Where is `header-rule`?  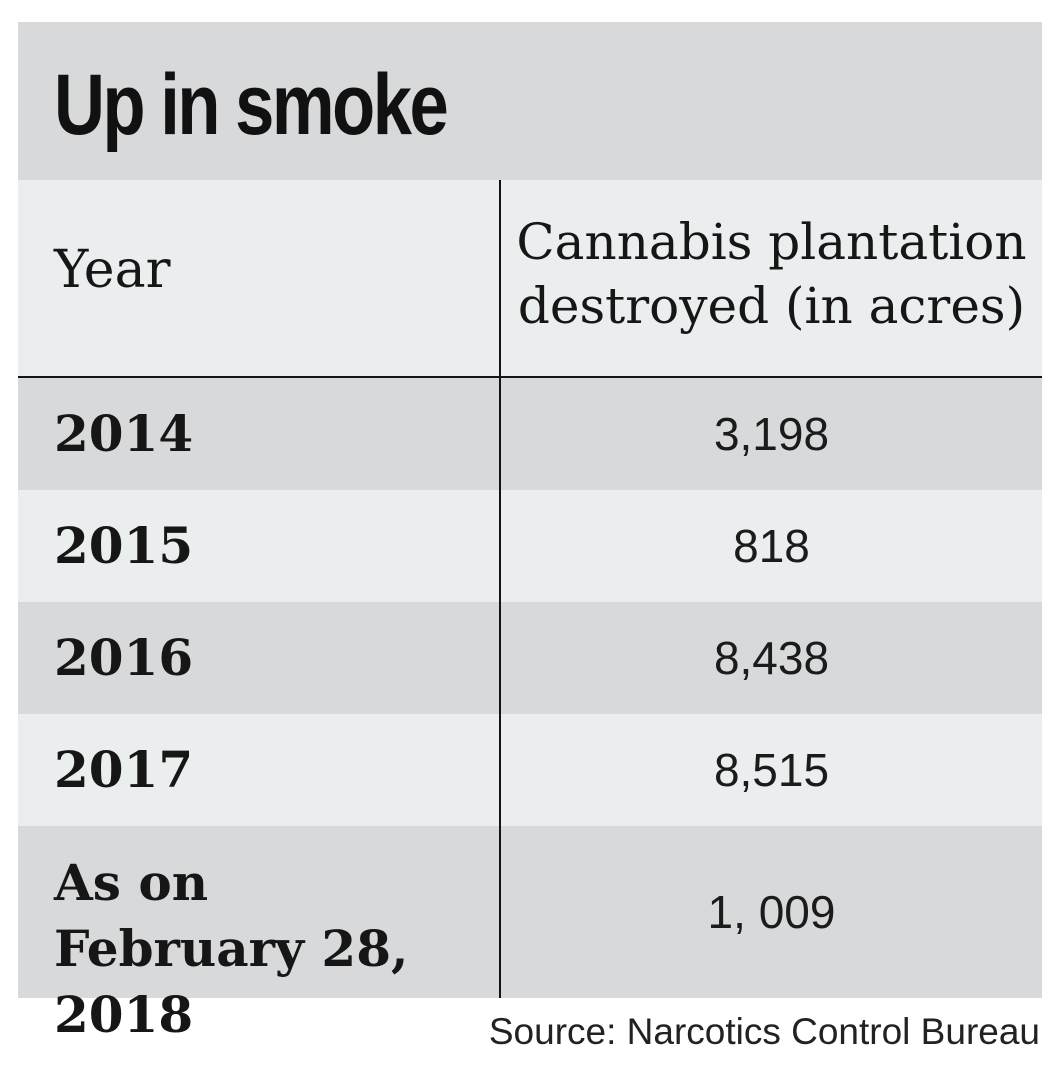
header-rule is located at coordinates (530, 377).